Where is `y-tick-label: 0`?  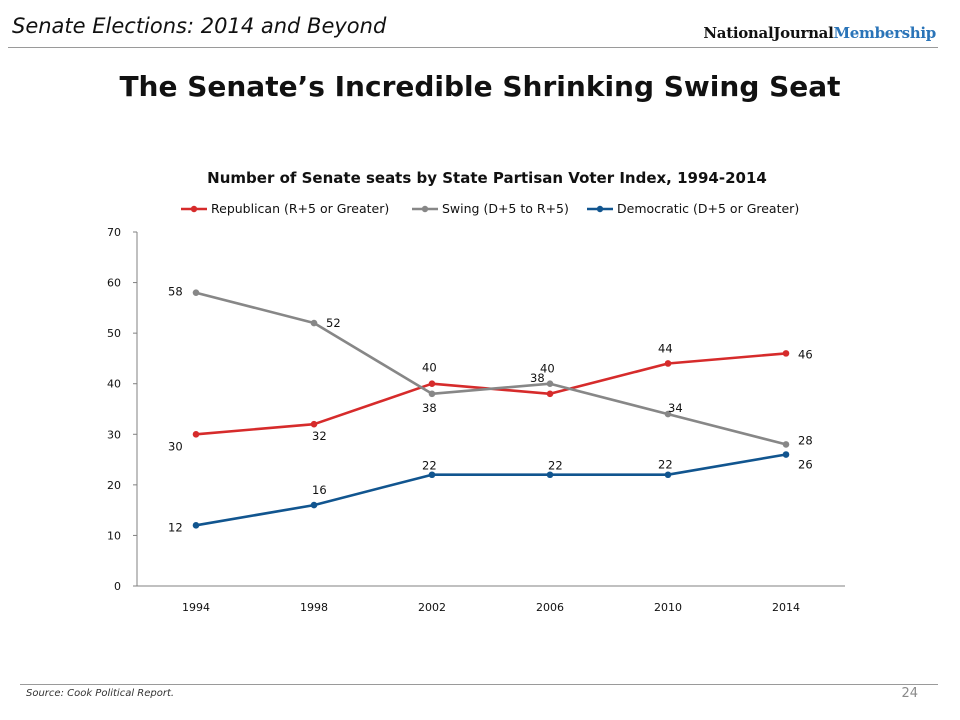 y-tick-label: 0 is located at coordinates (117, 586).